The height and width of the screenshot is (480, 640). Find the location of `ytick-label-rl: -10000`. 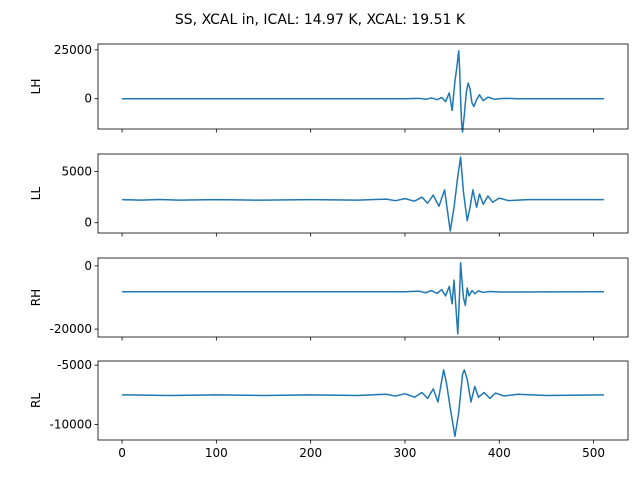

ytick-label-rl: -10000 is located at coordinates (70, 425).